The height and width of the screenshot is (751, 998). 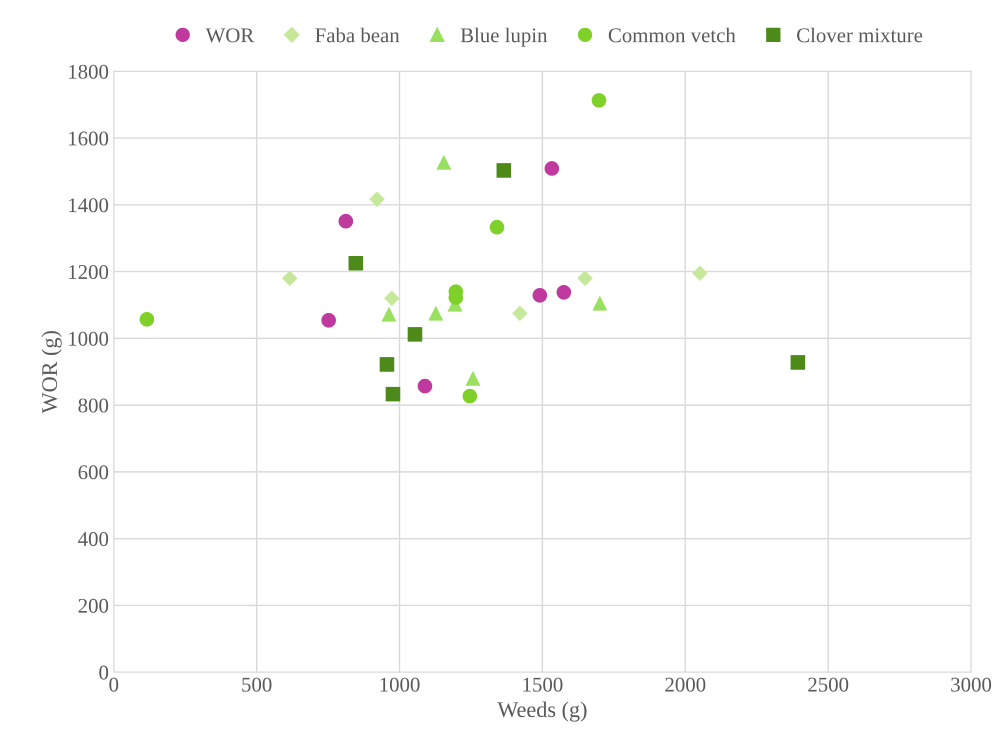 What do you see at coordinates (113, 685) in the screenshot?
I see `x-tick-label: 0` at bounding box center [113, 685].